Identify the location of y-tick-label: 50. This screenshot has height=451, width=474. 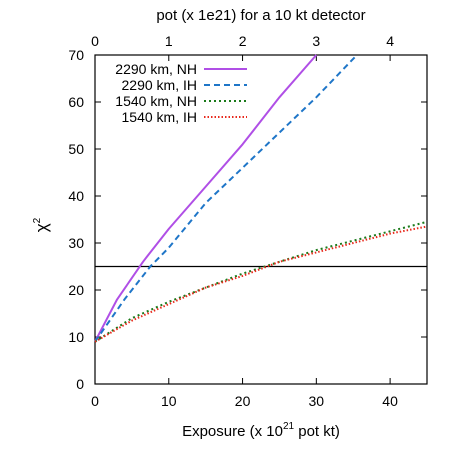
(76, 149).